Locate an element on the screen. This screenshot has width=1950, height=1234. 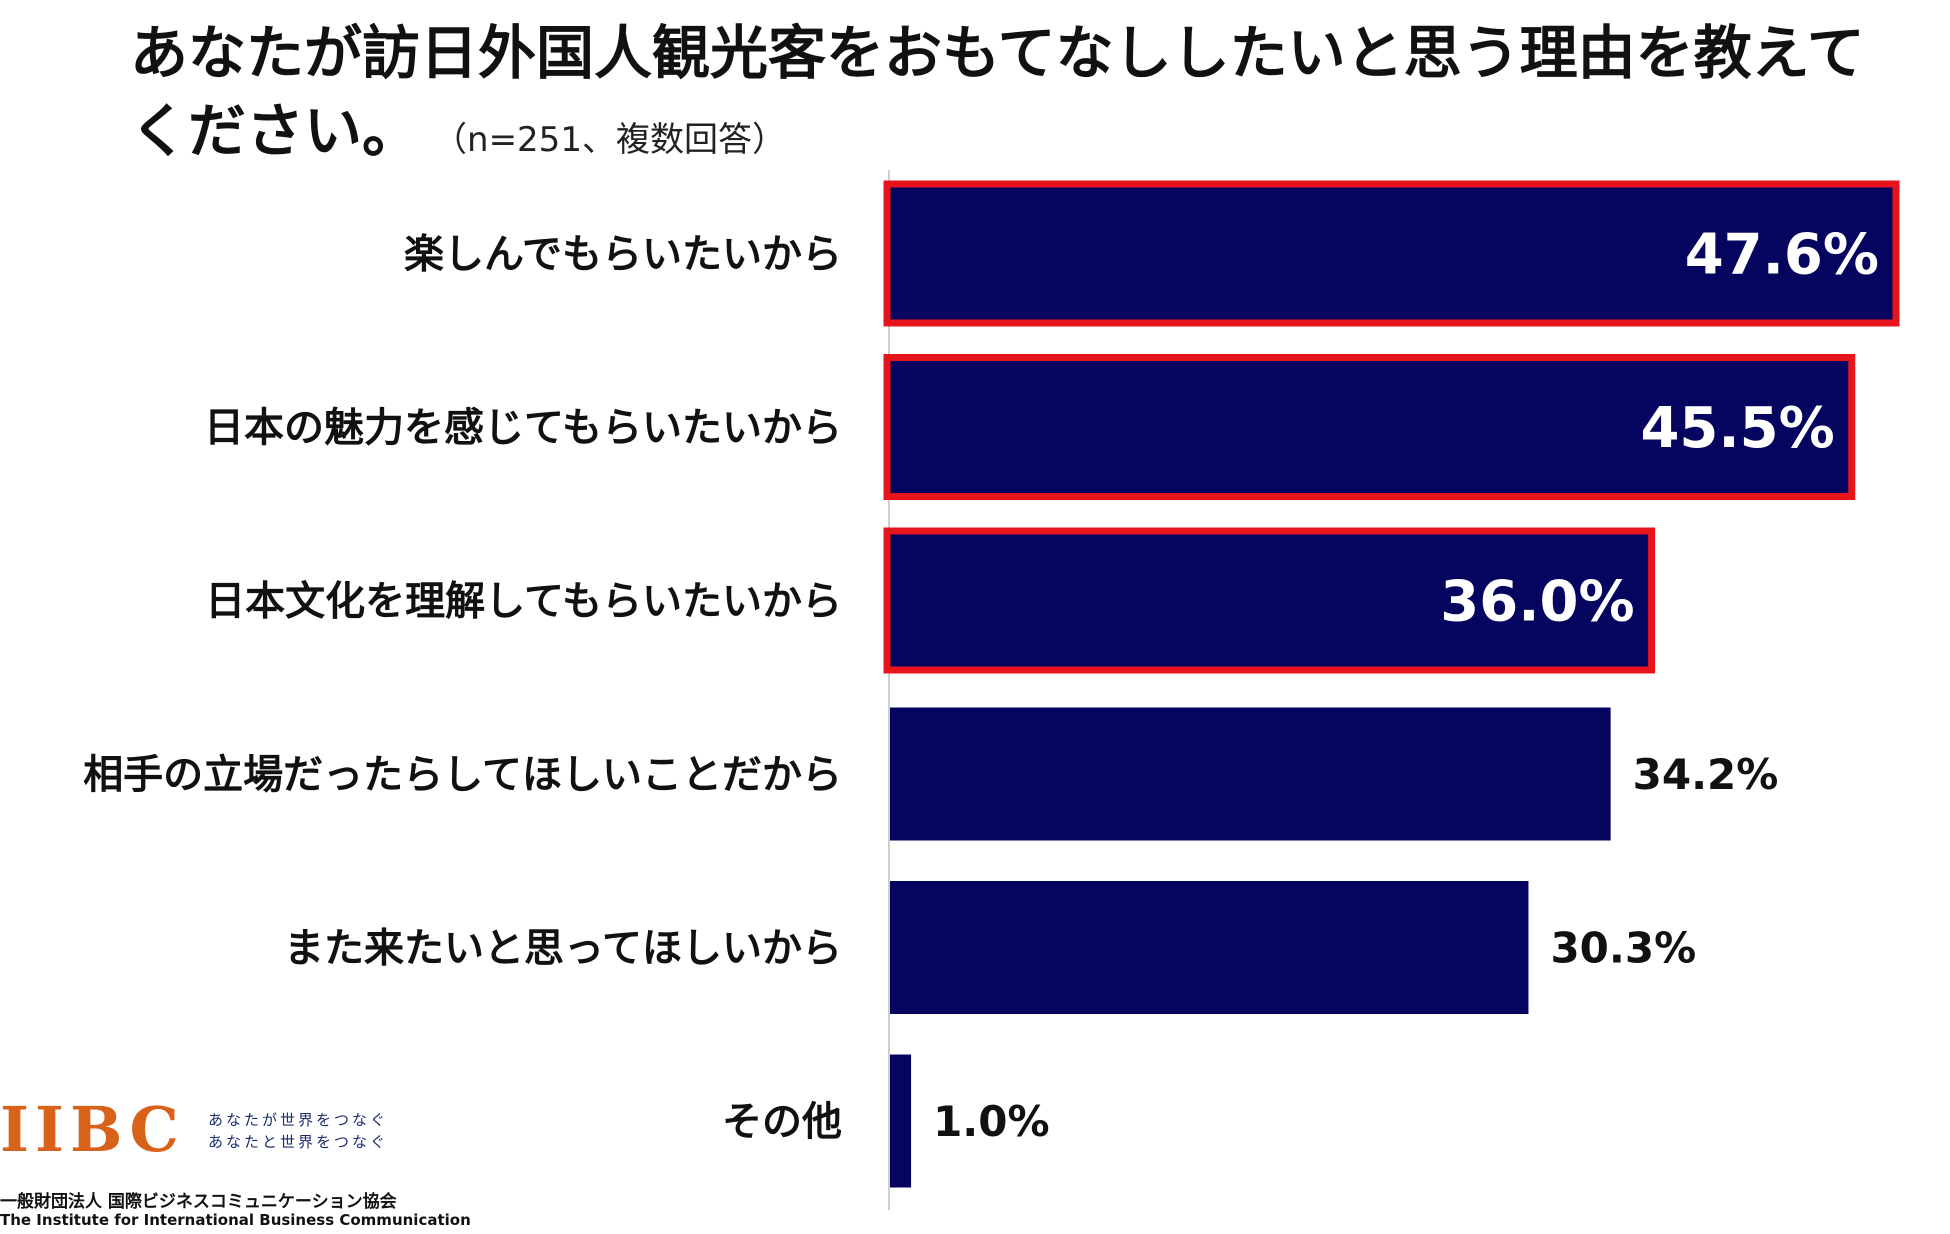
logo-tagline-2: あなたと世界をつなぐ is located at coordinates (298, 1142).